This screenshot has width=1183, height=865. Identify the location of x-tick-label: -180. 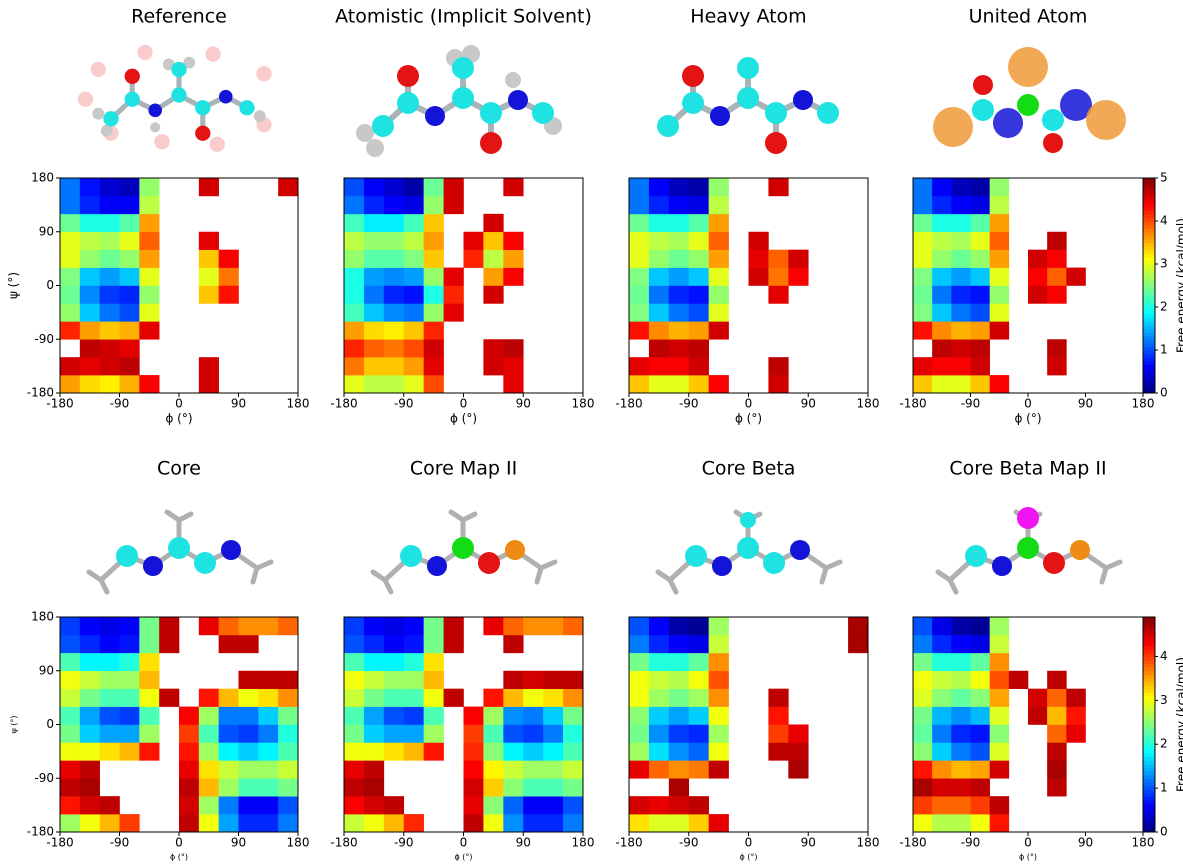
(912, 843).